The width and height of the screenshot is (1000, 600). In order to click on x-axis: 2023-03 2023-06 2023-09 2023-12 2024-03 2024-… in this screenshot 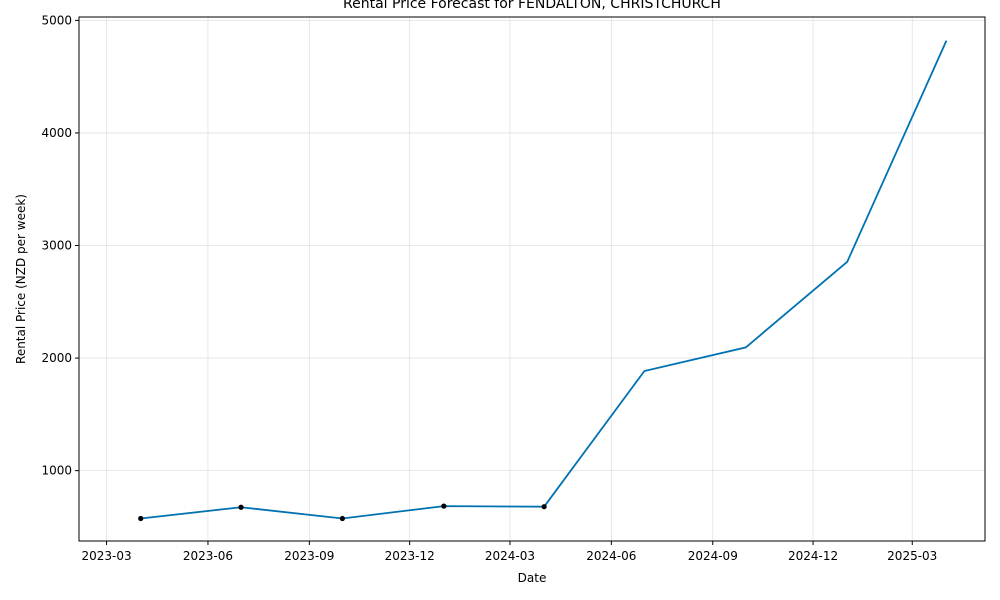, I will do `click(509, 552)`.